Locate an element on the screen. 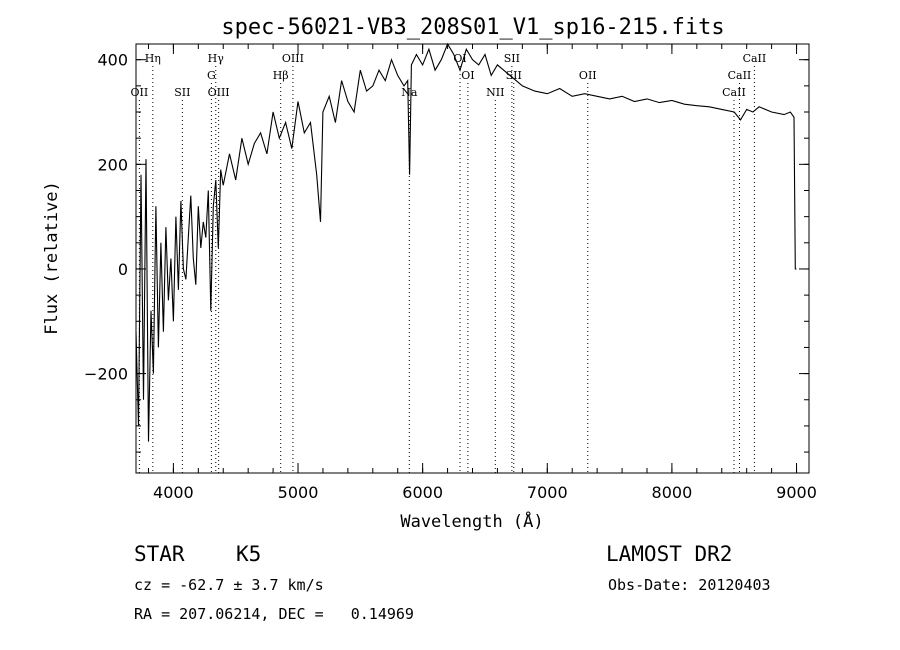 The image size is (900, 650). x-axis-label: Wavelength (Å) is located at coordinates (471, 521).